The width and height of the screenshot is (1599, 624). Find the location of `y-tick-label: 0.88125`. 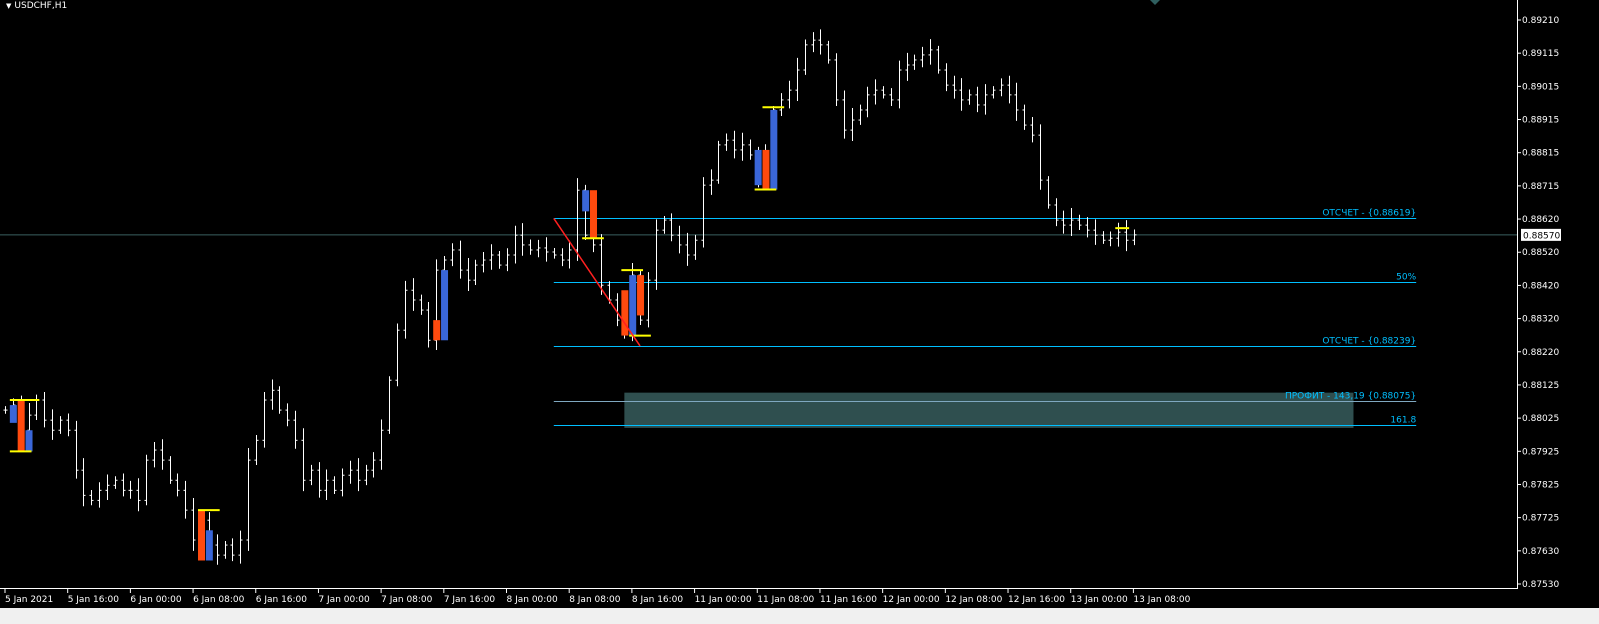

y-tick-label: 0.88125 is located at coordinates (1540, 386).